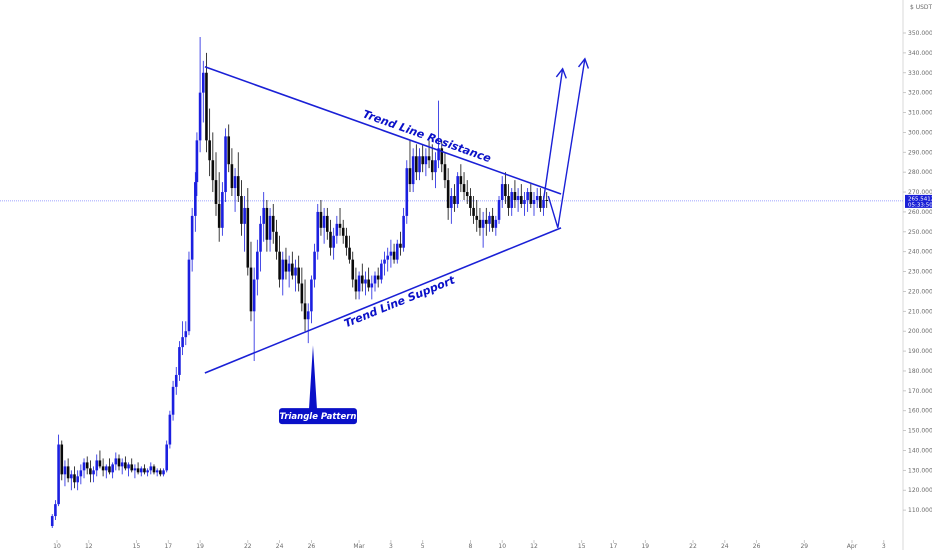 The width and height of the screenshot is (932, 550). Describe the element at coordinates (57, 546) in the screenshot. I see `x-tick-label: 10` at that location.